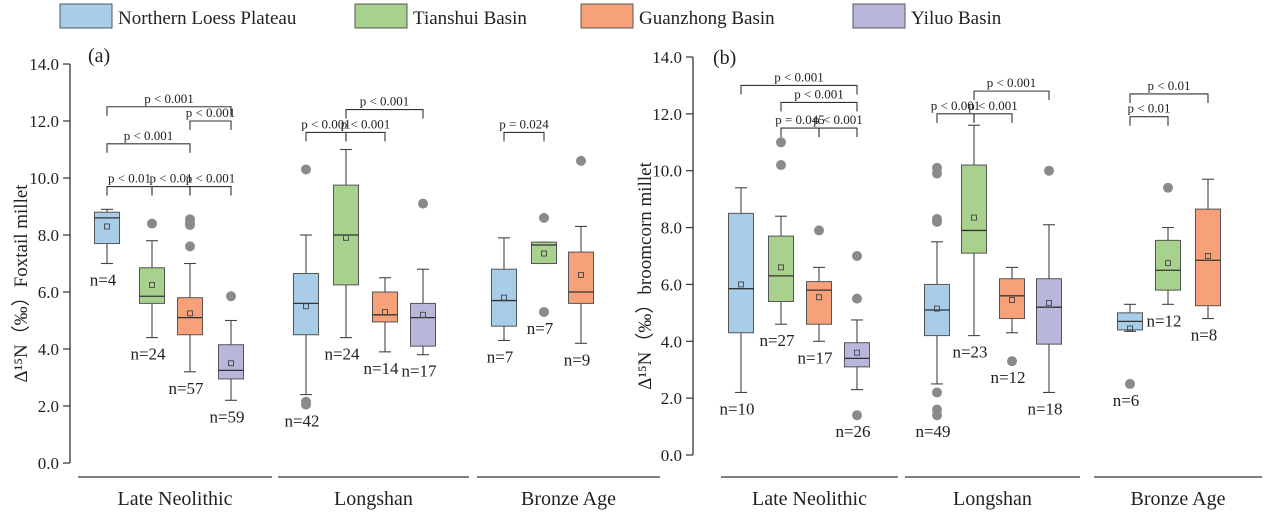 The image size is (1269, 516). Describe the element at coordinates (736, 408) in the screenshot. I see `sample-size-label: n=10` at that location.